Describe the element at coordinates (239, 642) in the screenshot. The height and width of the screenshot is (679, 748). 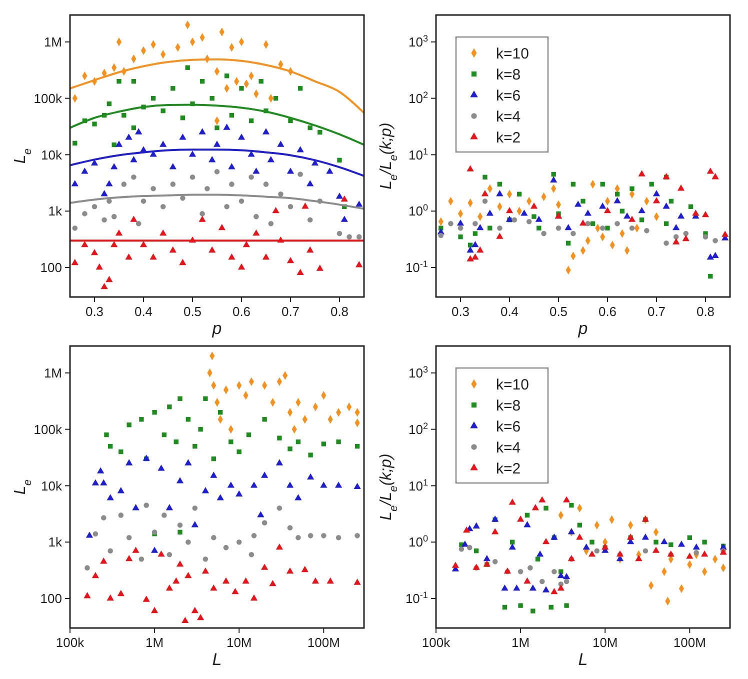
I see `x-tick-label: 10M` at that location.